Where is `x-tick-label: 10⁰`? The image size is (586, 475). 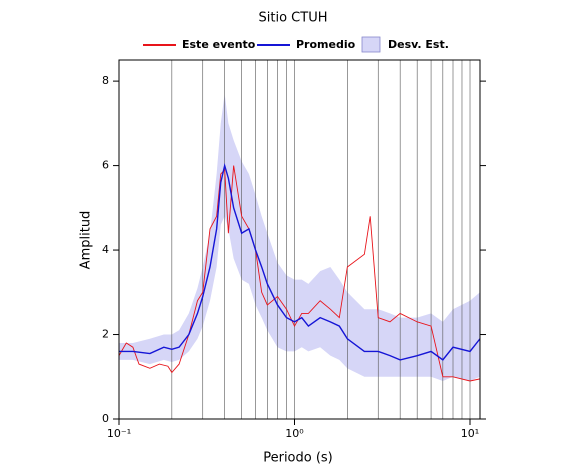
x-tick-label: 10⁰ is located at coordinates (294, 433).